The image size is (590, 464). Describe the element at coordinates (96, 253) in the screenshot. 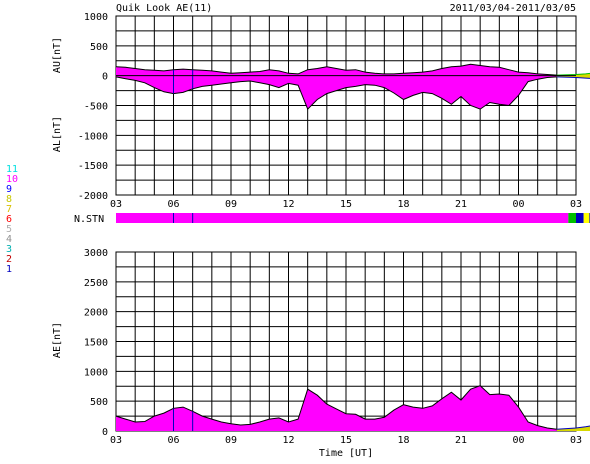

I see `ae-ytick-3000: 3000` at that location.